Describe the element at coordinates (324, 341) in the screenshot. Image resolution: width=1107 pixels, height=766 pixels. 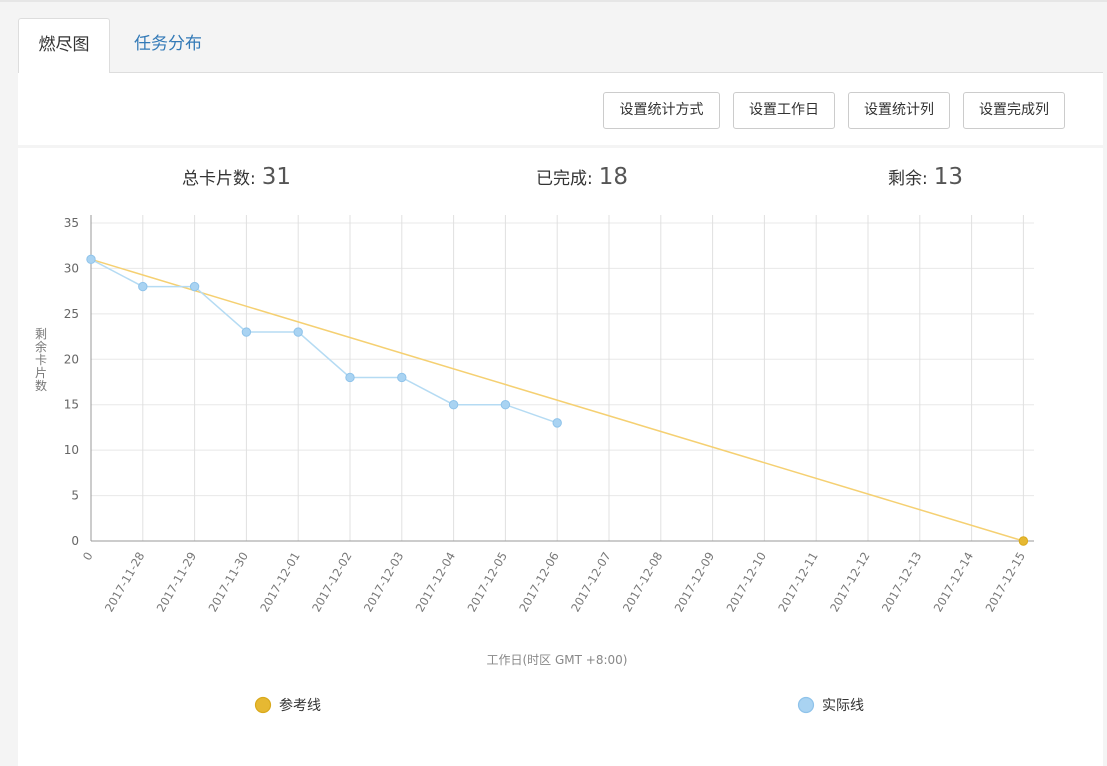
I see `series-line-actual` at that location.